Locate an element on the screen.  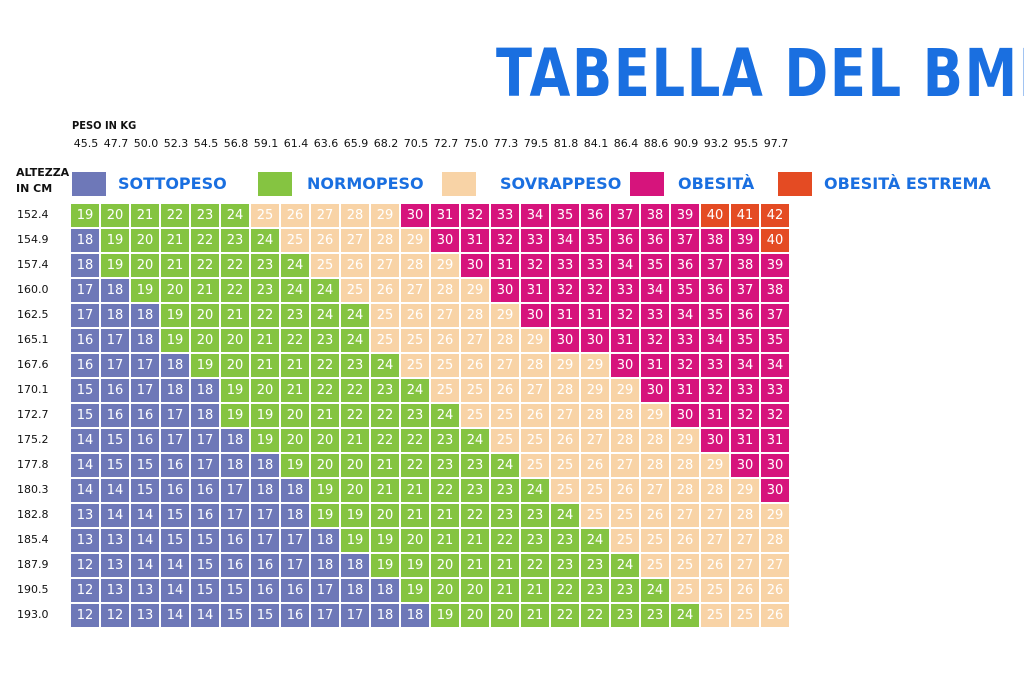
legend-label-0: SOTTOPESO is located at coordinates (172, 183).